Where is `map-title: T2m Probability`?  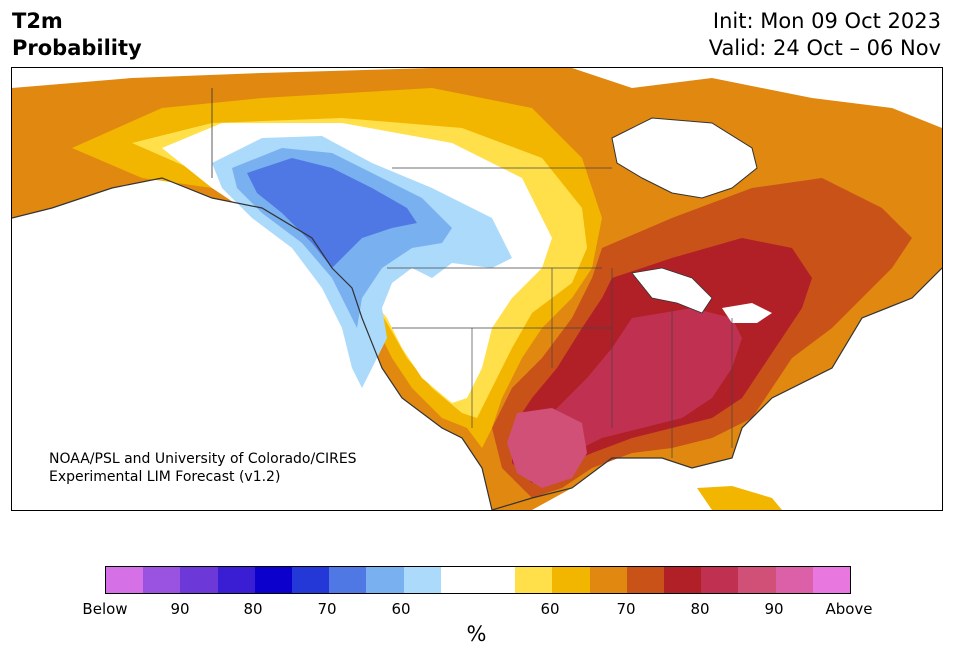
map-title: T2m Probability is located at coordinates (77, 35).